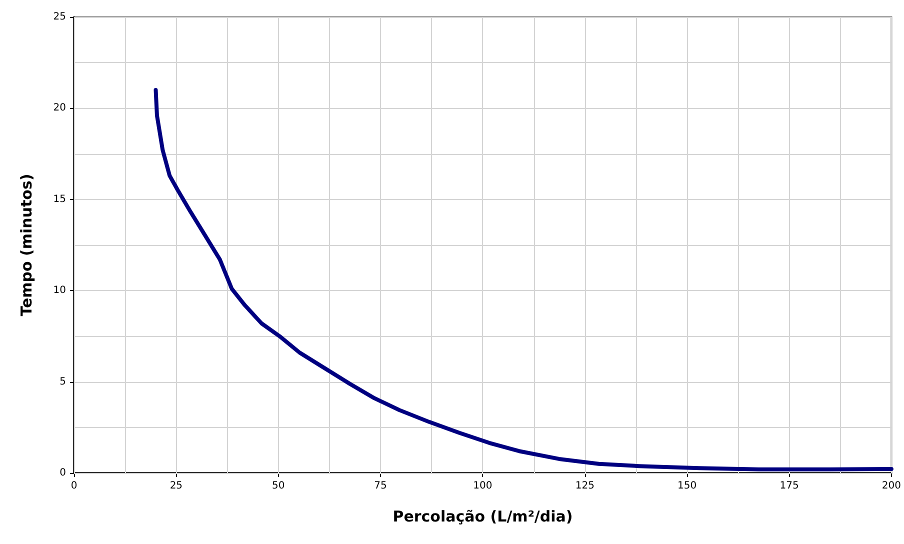  Describe the element at coordinates (892, 486) in the screenshot. I see `x-tick-label: 200` at that location.